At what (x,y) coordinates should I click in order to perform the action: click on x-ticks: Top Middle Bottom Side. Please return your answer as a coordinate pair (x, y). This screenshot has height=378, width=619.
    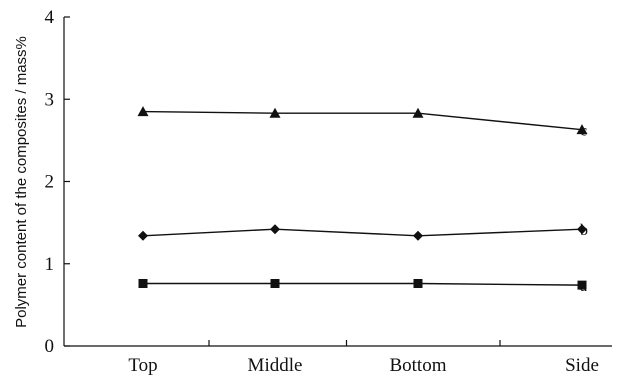
    Looking at the image, I should click on (363, 358).